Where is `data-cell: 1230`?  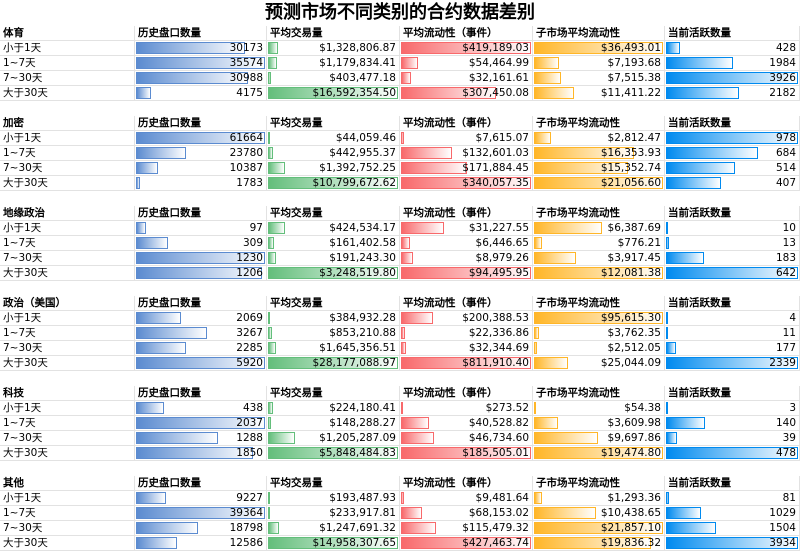 data-cell: 1230 is located at coordinates (201, 258).